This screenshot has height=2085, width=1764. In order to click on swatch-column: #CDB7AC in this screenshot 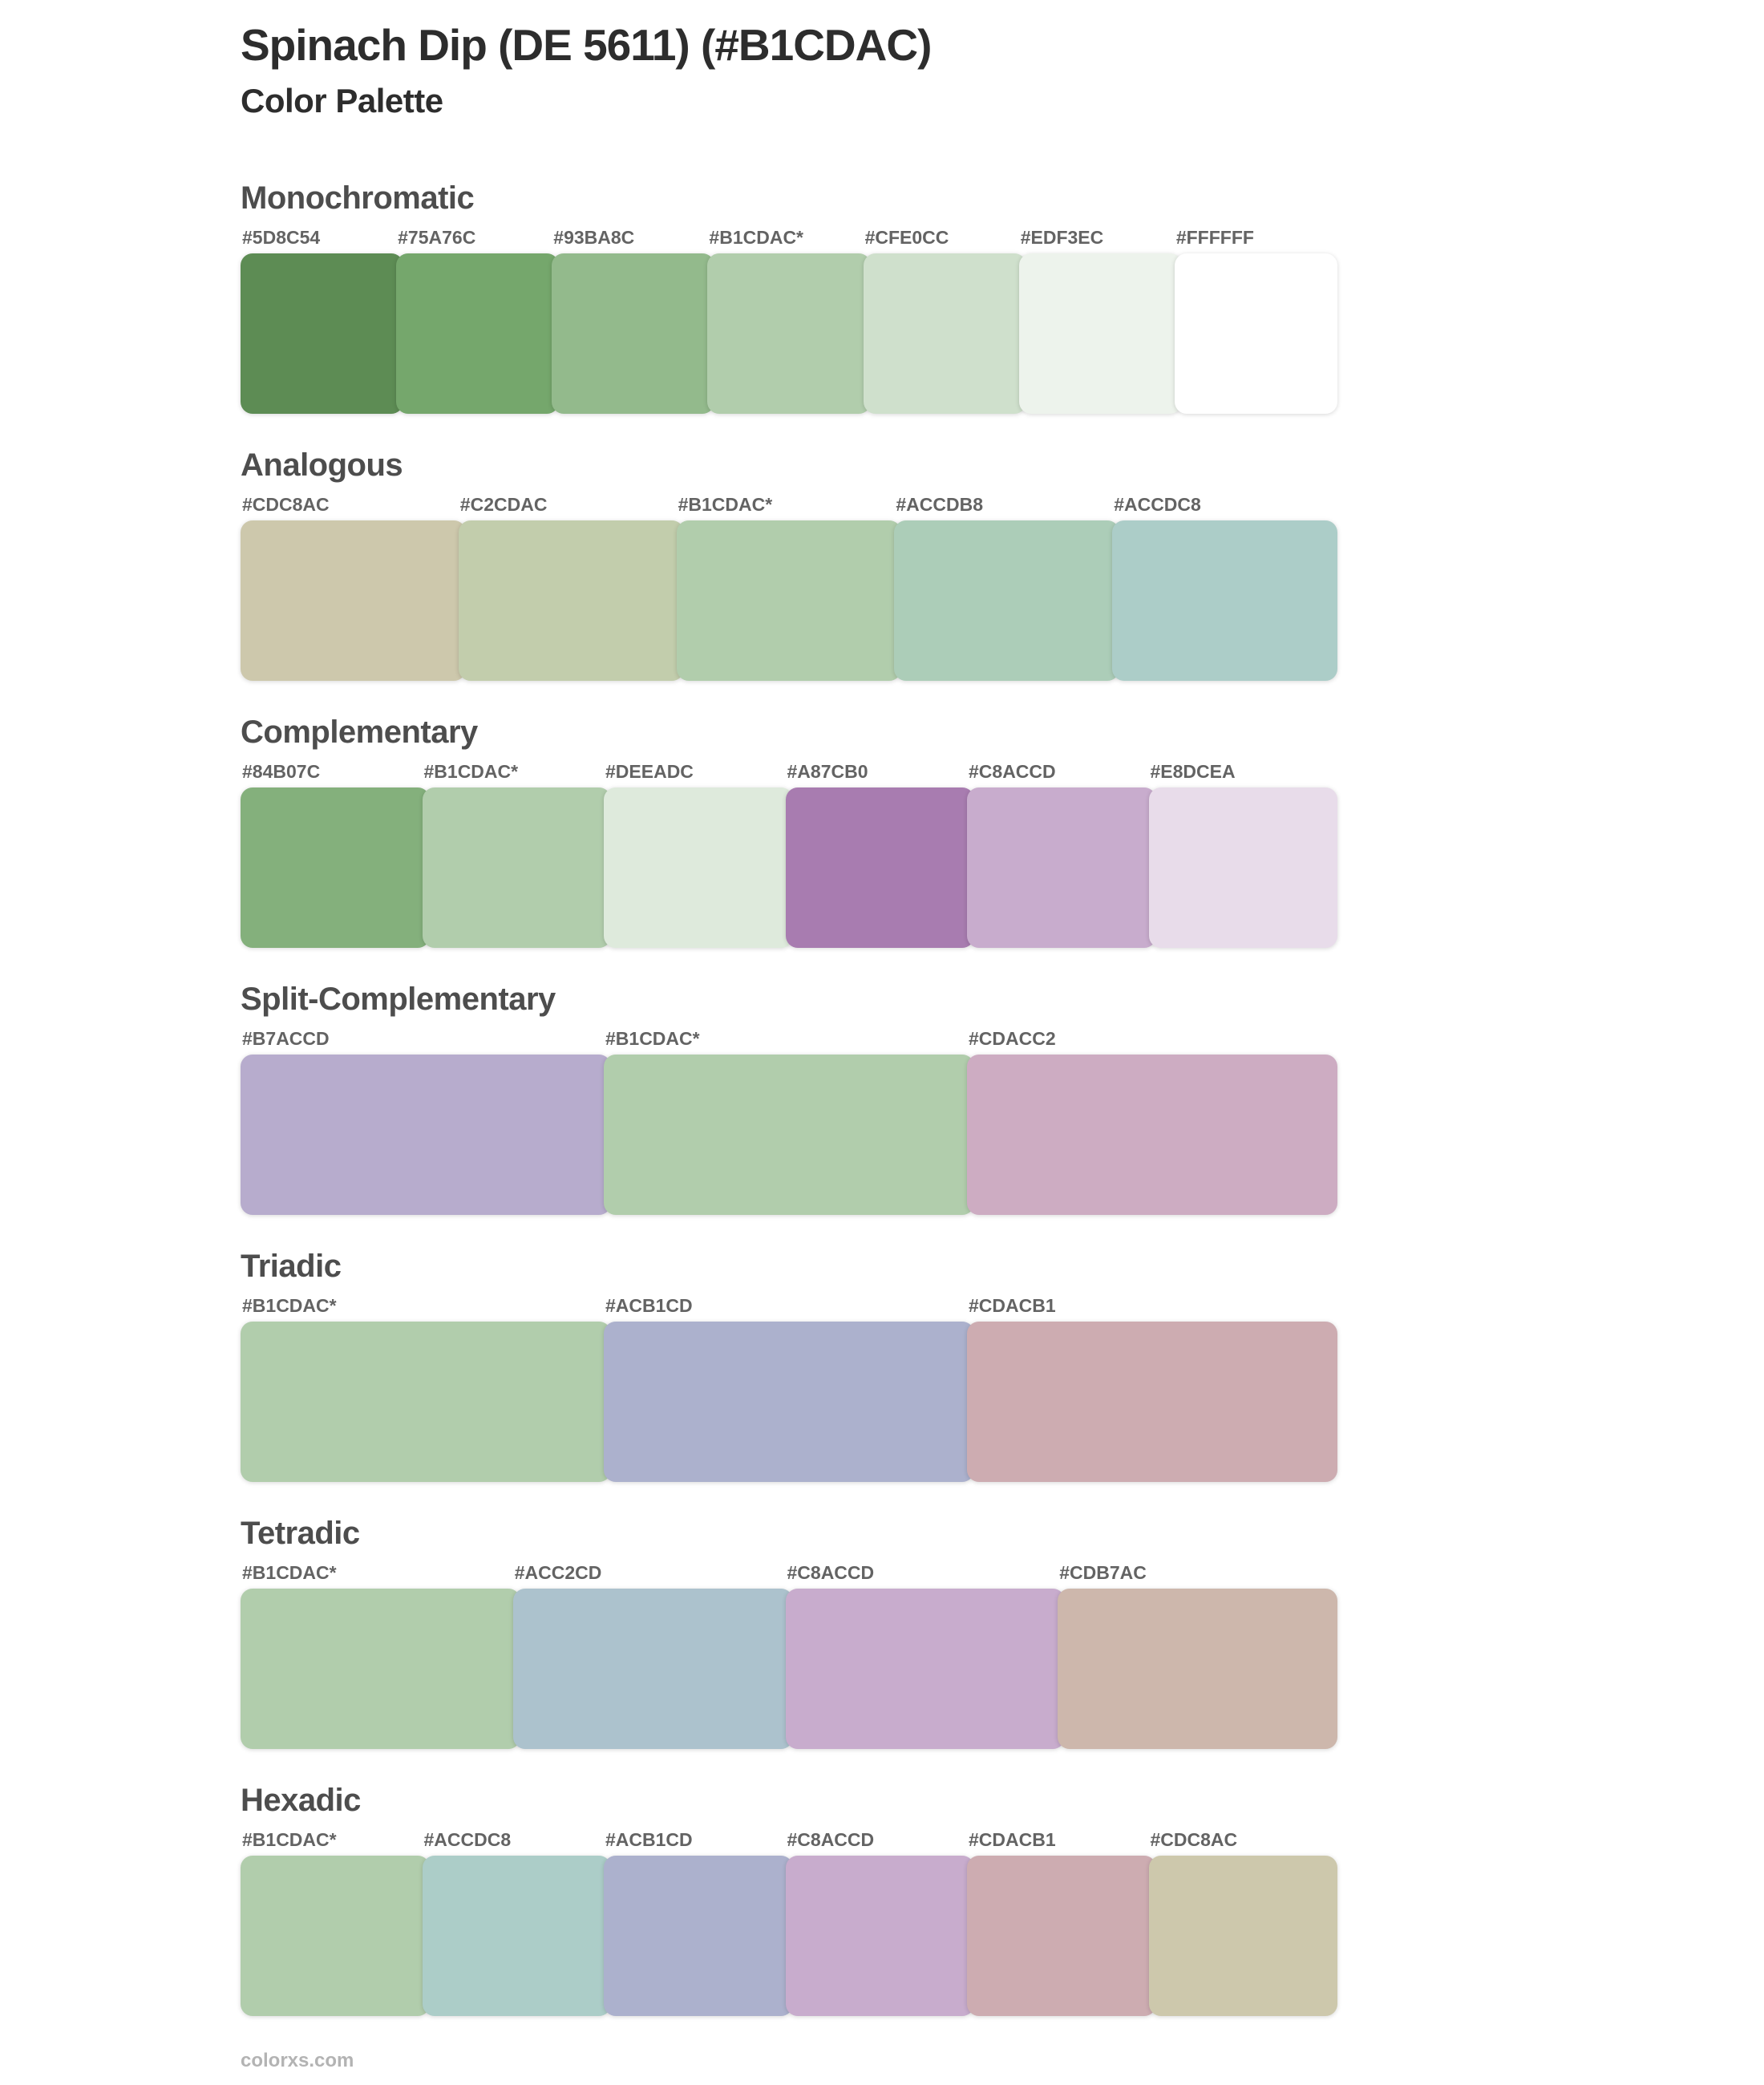, I will do `click(1197, 1655)`.